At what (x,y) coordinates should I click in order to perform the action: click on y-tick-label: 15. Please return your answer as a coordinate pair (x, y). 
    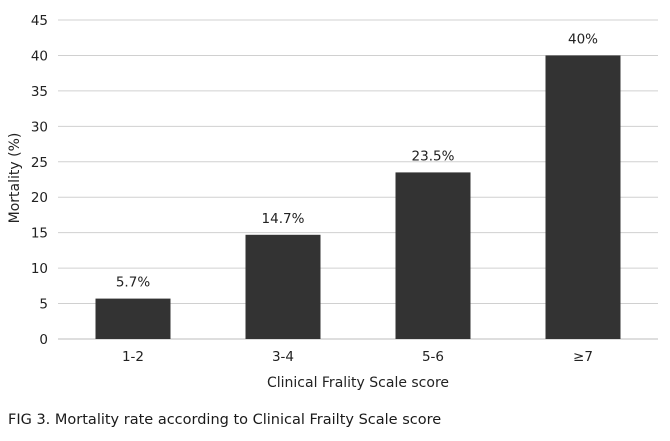
    Looking at the image, I should click on (39, 234).